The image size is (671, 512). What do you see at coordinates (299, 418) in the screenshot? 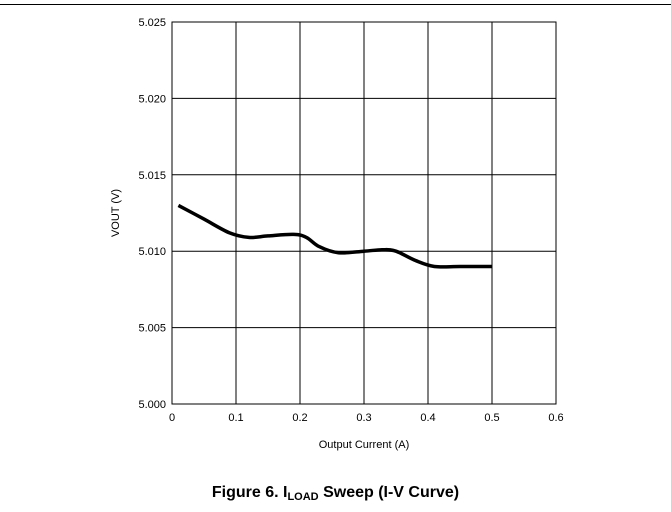
I see `x-tick-label: 0.2` at bounding box center [299, 418].